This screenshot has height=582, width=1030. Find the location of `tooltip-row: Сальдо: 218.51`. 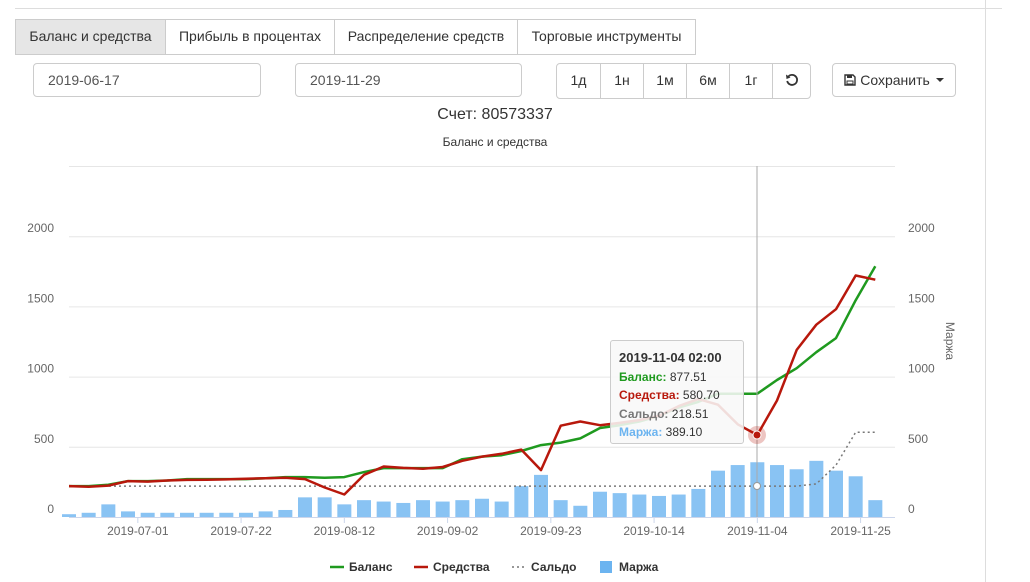

tooltip-row: Сальдо: 218.51 is located at coordinates (681, 414).